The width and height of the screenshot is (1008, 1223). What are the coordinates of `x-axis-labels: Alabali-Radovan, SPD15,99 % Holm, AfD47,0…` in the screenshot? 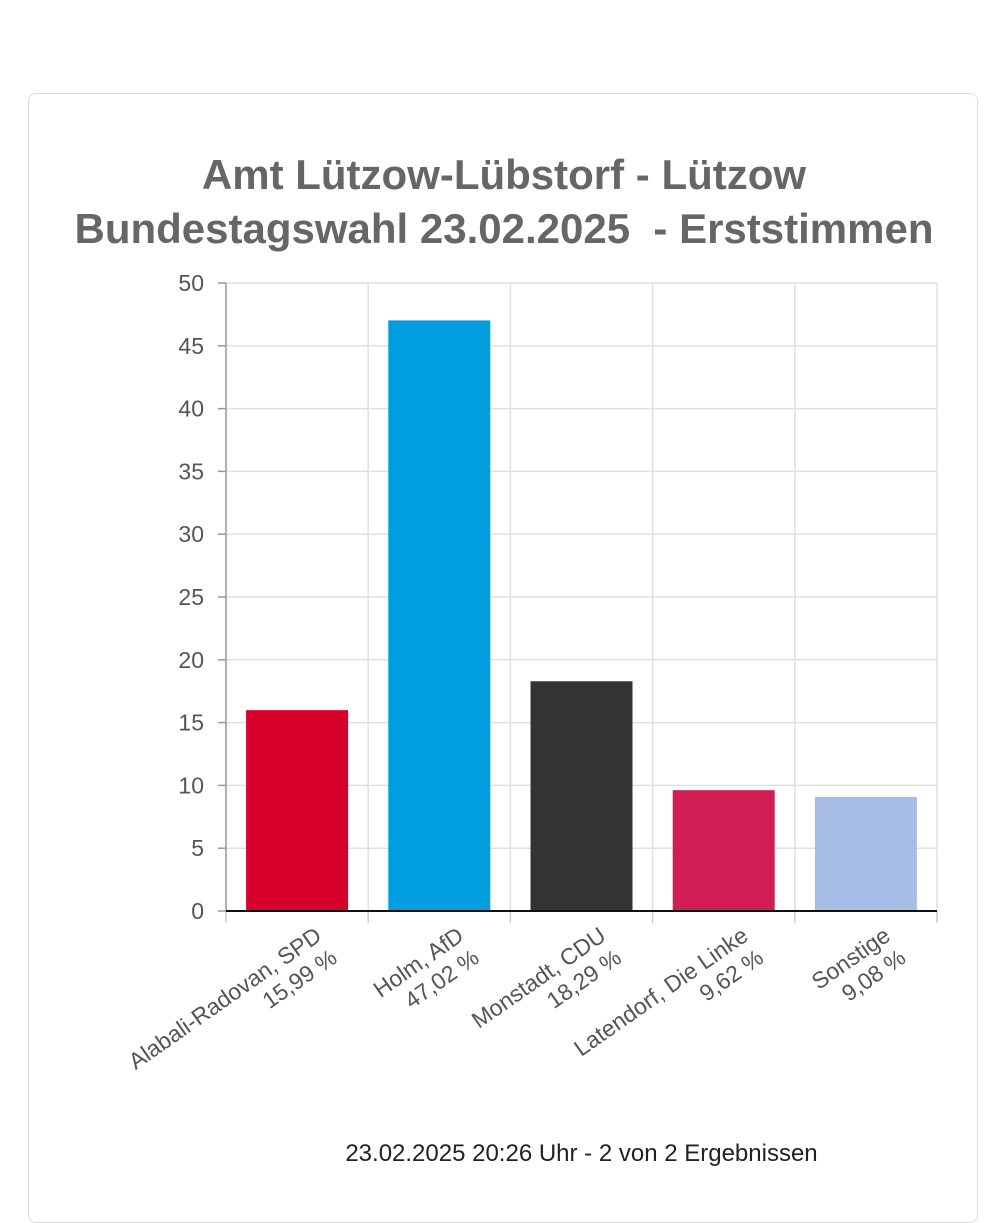 It's located at (517, 1009).